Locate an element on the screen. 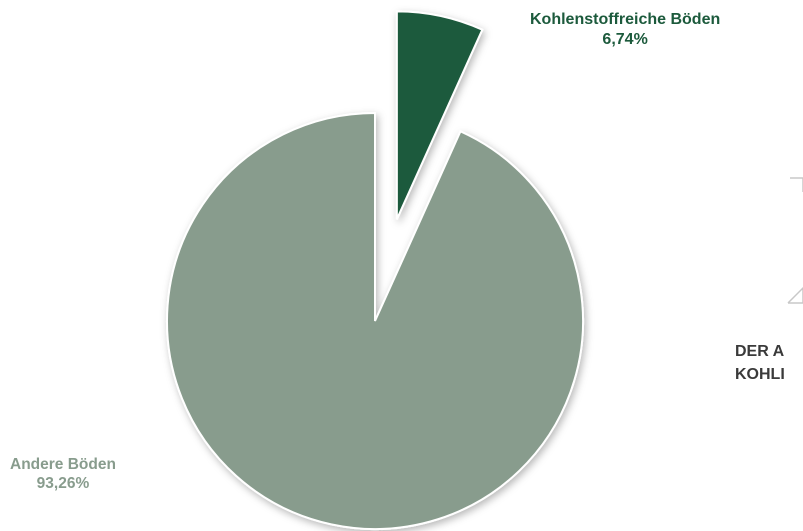  side-title-line1: DER A is located at coordinates (760, 351).